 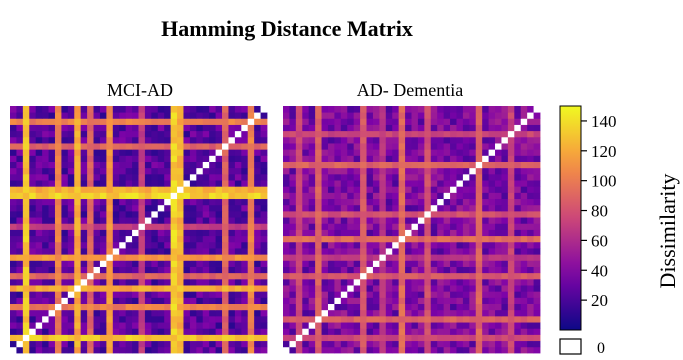 What do you see at coordinates (604, 151) in the screenshot?
I see `colorbar-tick-label: 120` at bounding box center [604, 151].